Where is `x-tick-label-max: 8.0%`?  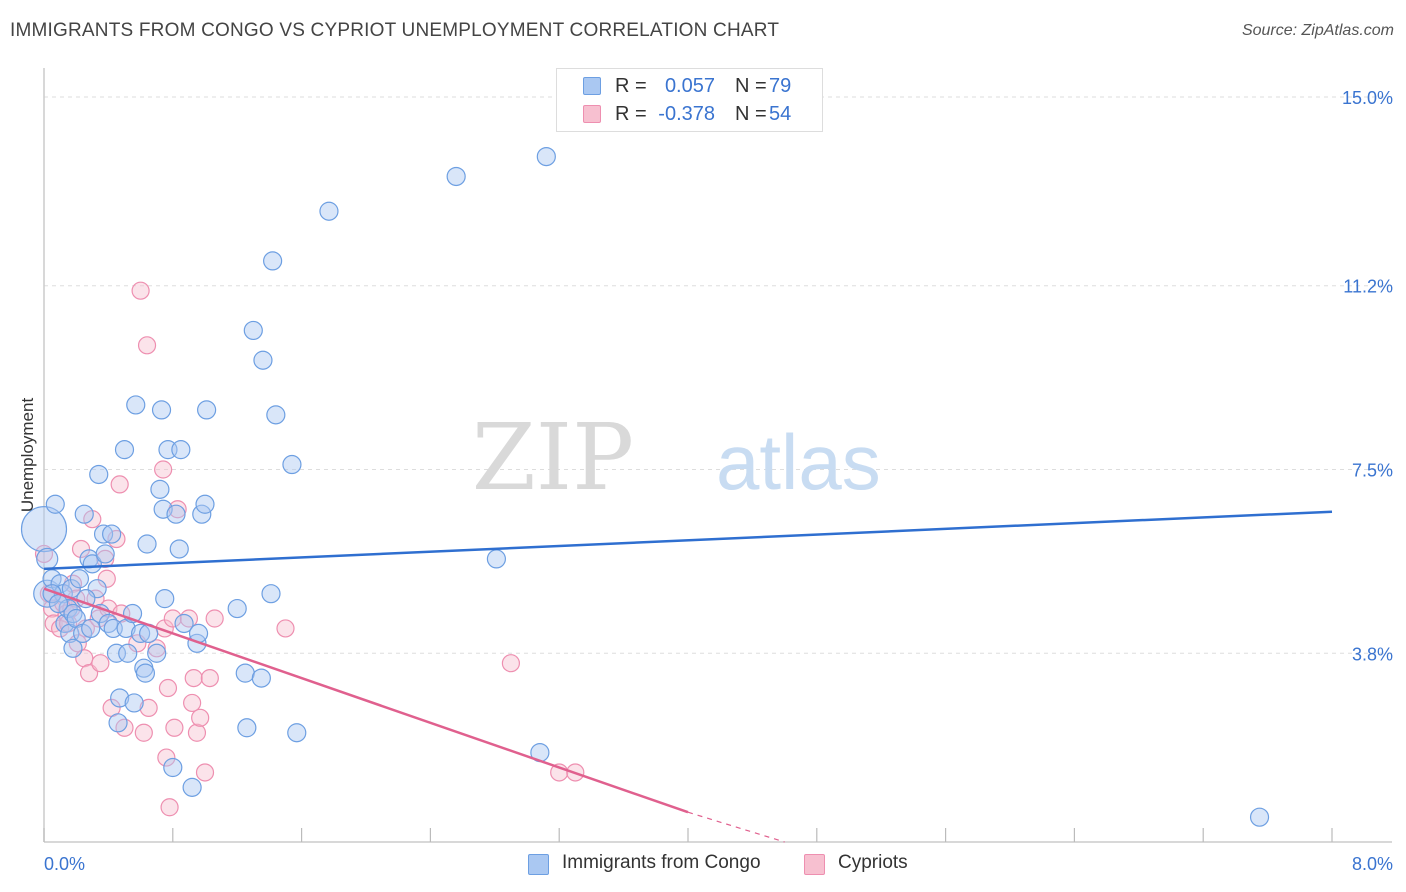
x-tick-label-max: 8.0% is located at coordinates (1372, 864).